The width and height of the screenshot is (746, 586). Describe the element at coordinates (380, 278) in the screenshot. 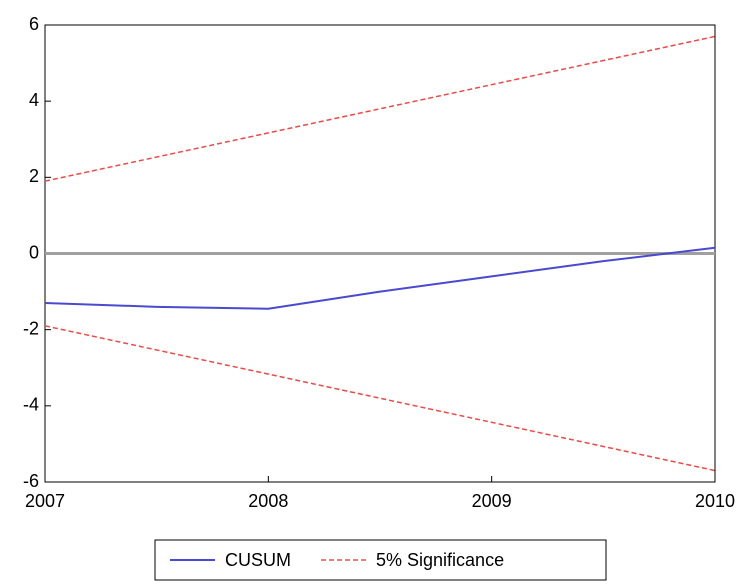

I see `series-line` at that location.